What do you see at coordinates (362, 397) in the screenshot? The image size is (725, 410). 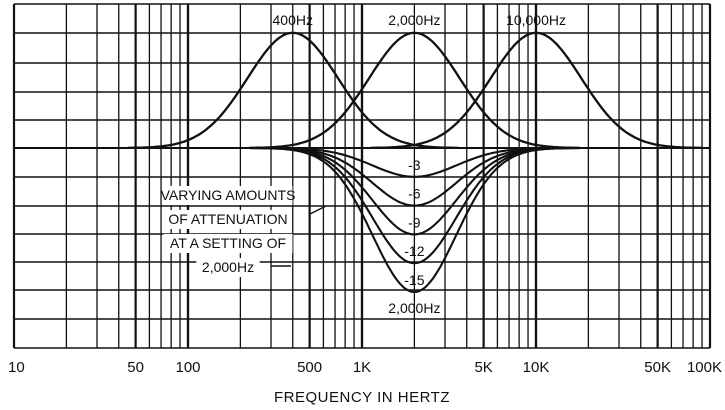 I see `x-axis-title: FREQUENCY IN HERTZ` at bounding box center [362, 397].